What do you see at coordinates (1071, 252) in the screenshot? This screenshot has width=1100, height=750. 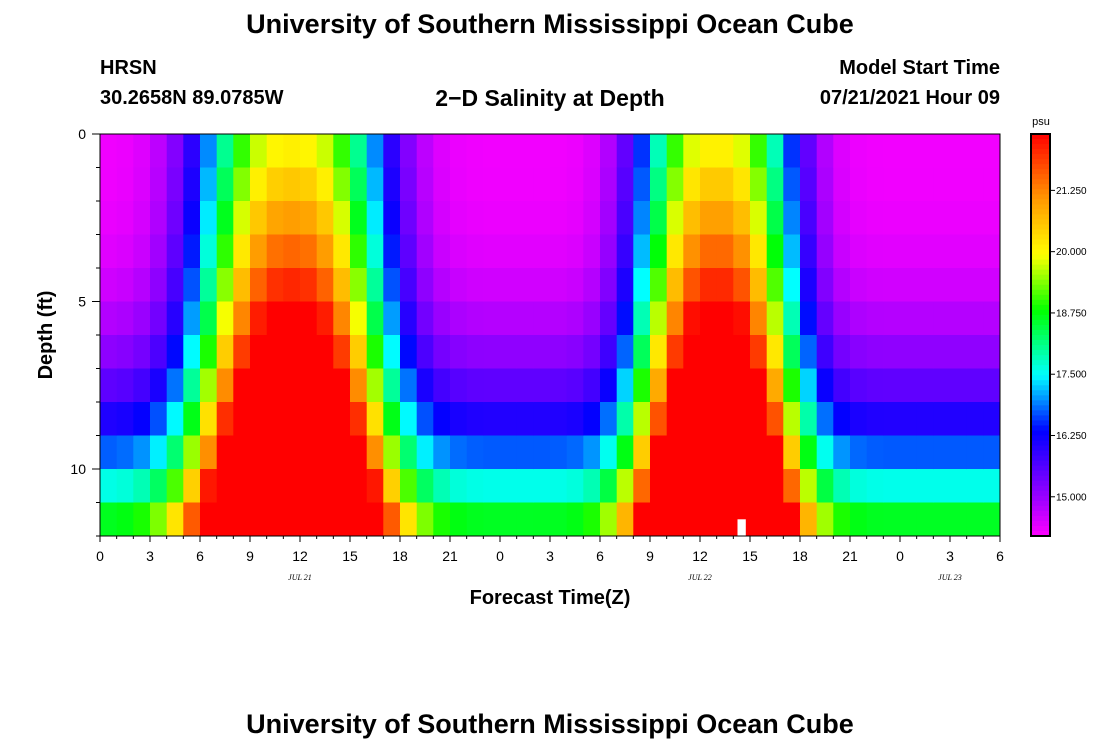 I see `colorbar-tick-label: 20.000` at bounding box center [1071, 252].